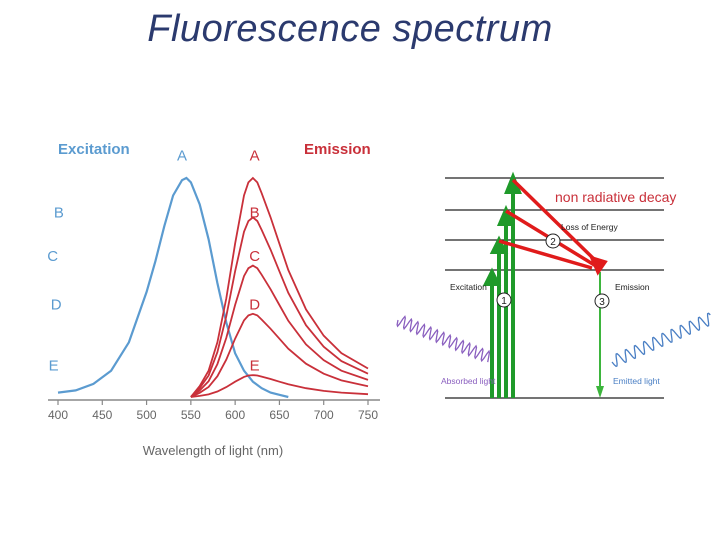 The height and width of the screenshot is (540, 720). What do you see at coordinates (52, 256) in the screenshot?
I see `excitation-curve-label: C` at bounding box center [52, 256].